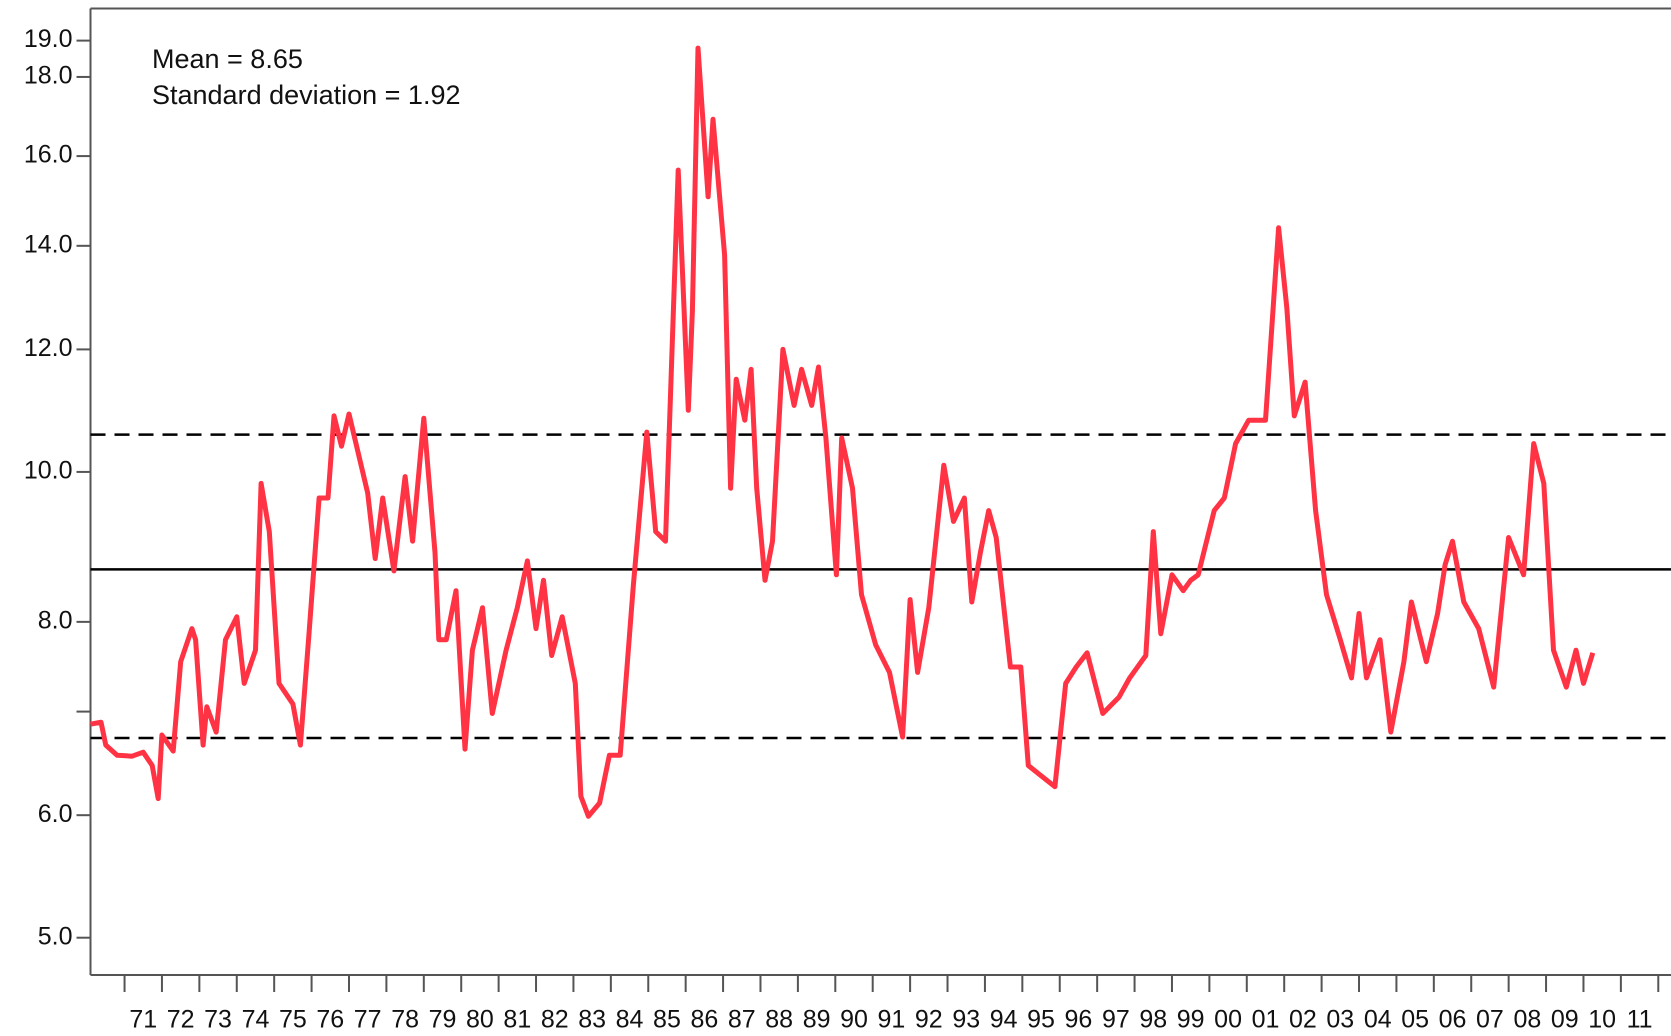  I want to click on x-tick-label: 10, so click(1602, 1020).